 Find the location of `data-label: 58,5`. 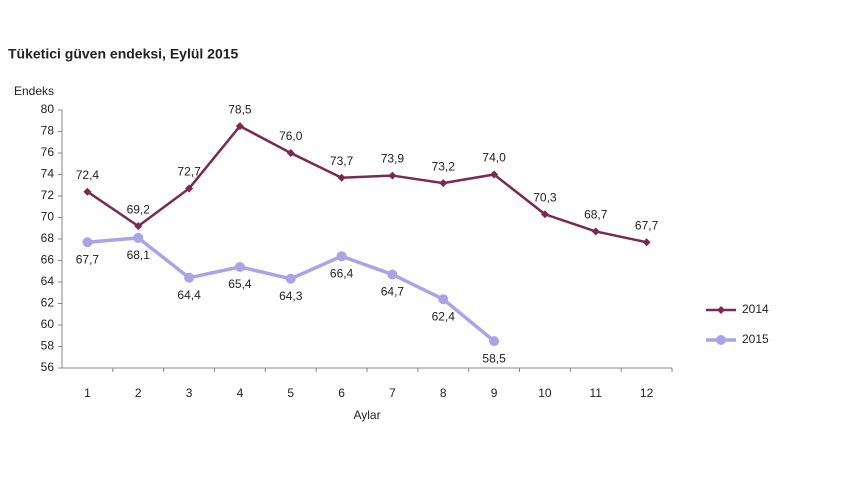

data-label: 58,5 is located at coordinates (494, 358).